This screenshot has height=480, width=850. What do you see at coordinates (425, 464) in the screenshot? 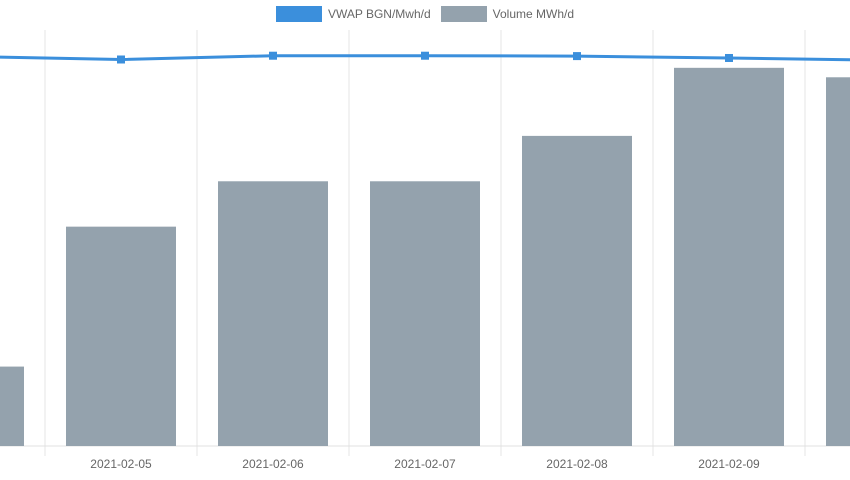
I see `x-tick-label: 2021-02-07` at bounding box center [425, 464].